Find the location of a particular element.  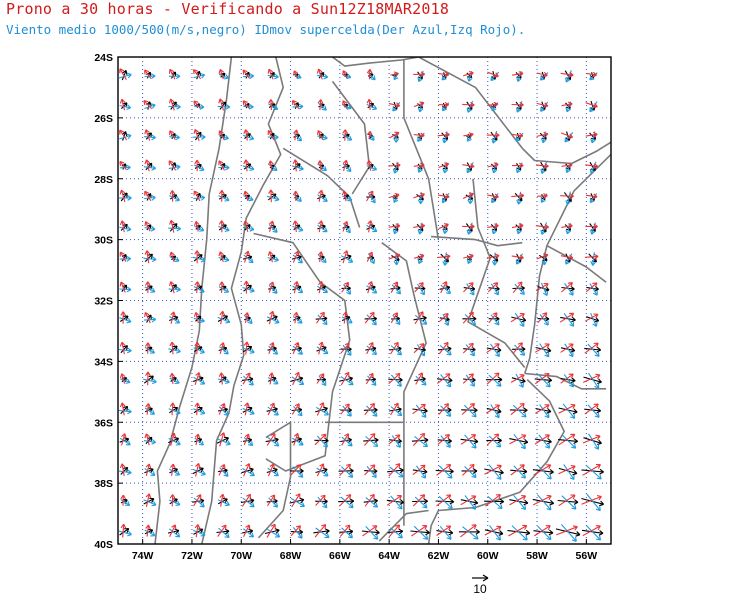

lat-tick-label: 24S is located at coordinates (103, 58).